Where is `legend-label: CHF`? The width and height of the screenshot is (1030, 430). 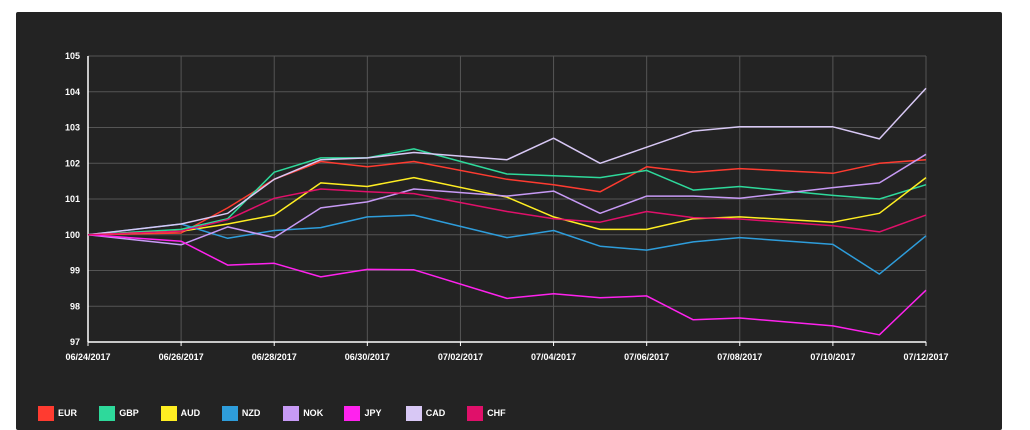
legend-label: CHF is located at coordinates (496, 413).